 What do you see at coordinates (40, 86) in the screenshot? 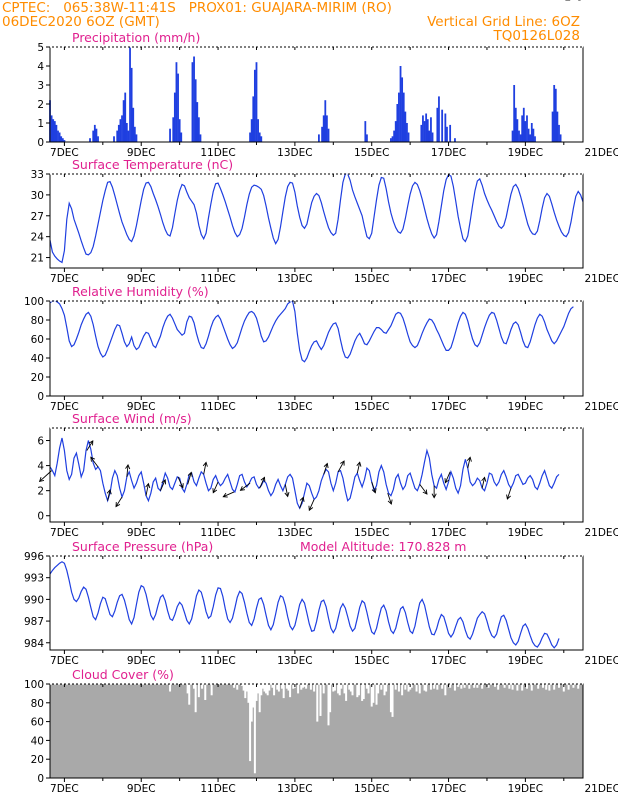
I see `y-tick-label: 3` at bounding box center [40, 86].